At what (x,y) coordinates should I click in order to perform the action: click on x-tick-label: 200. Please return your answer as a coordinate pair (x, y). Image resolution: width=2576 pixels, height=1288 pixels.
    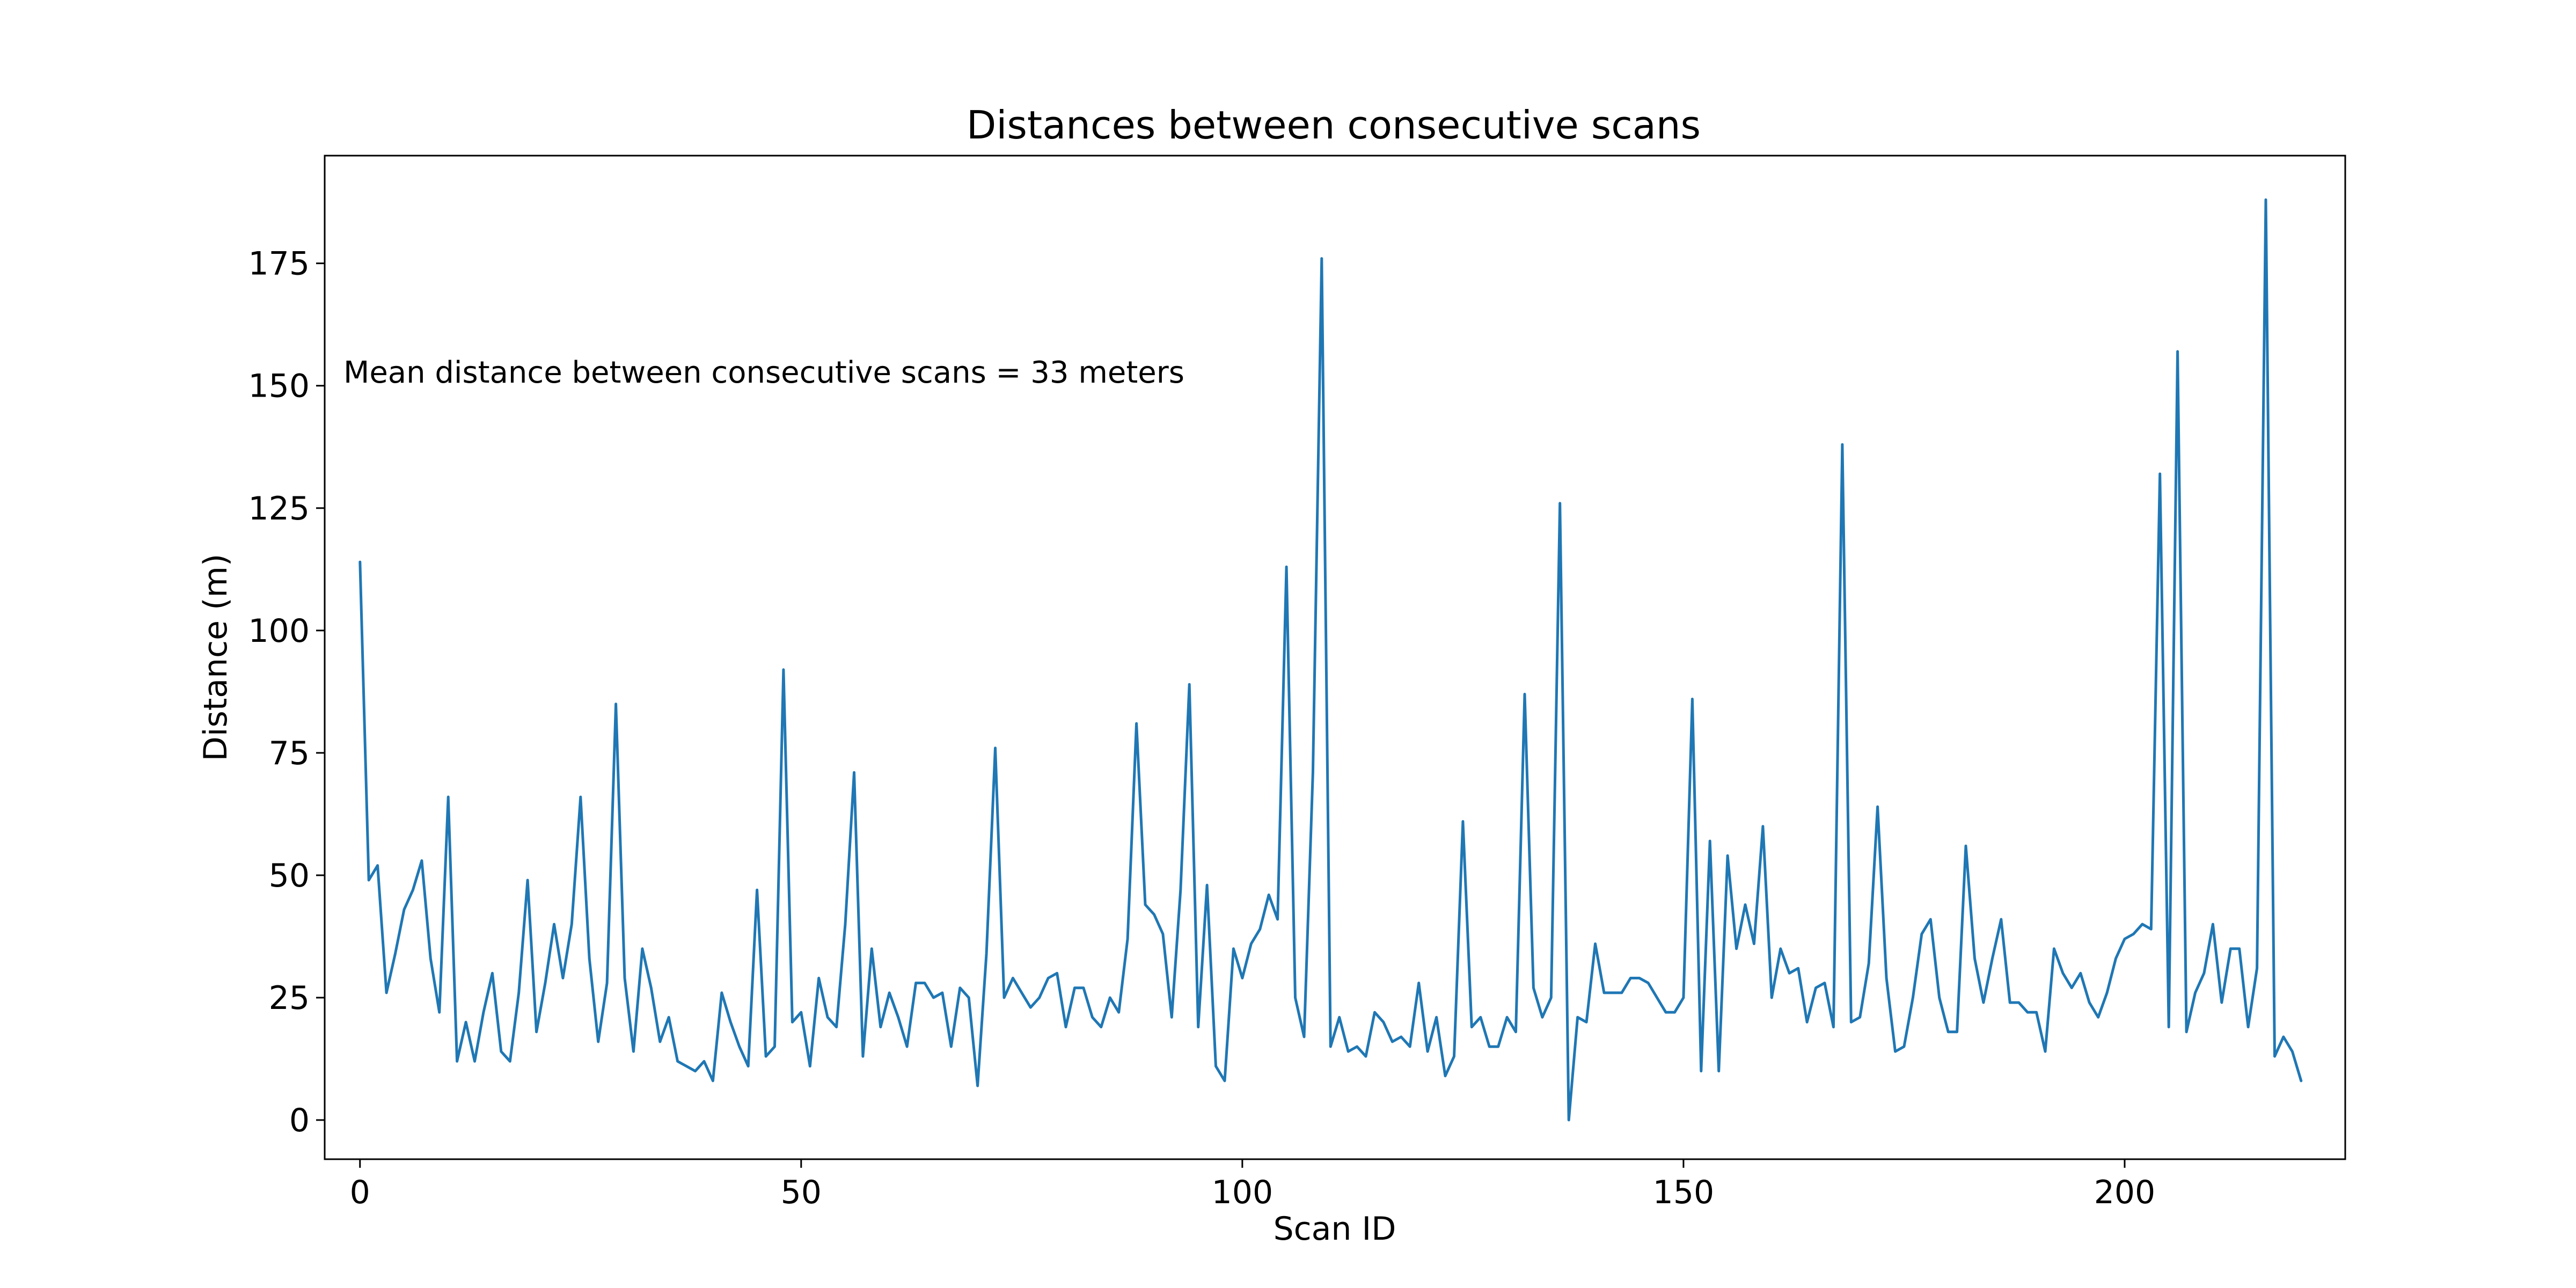
    Looking at the image, I should click on (2125, 1192).